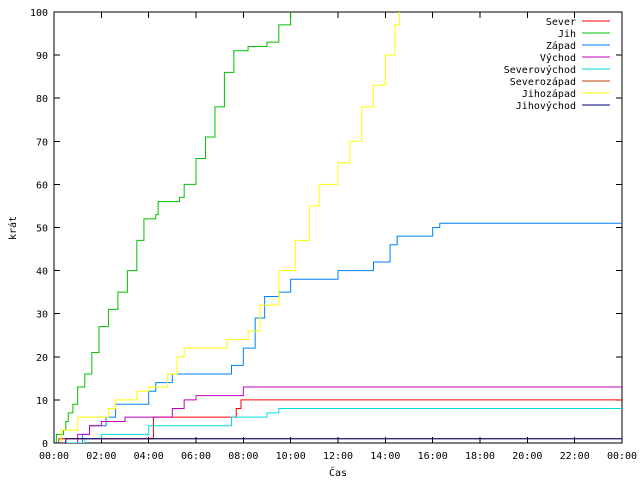  What do you see at coordinates (42, 56) in the screenshot?
I see `y-tick-label: 90` at bounding box center [42, 56].